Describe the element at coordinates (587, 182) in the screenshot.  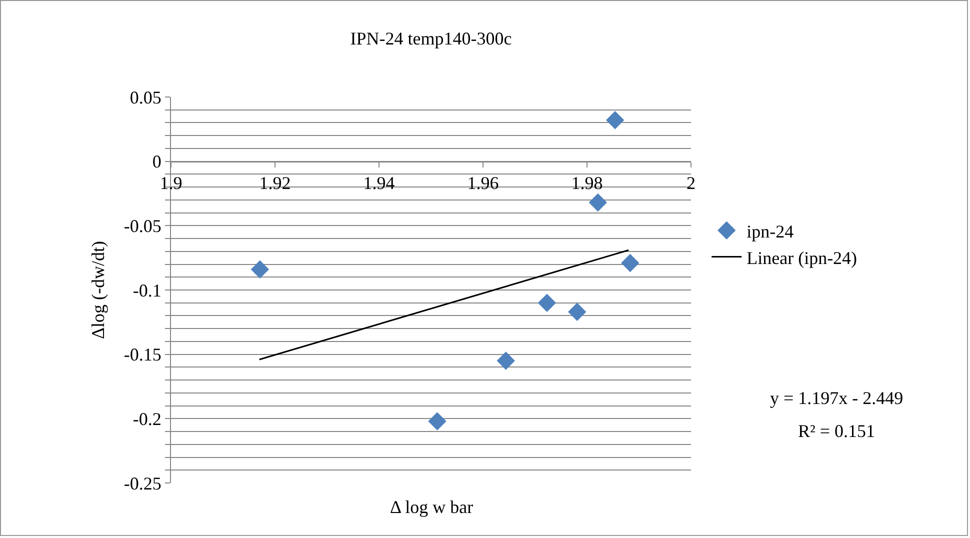
I see `x-tick-label: 1.98` at that location.